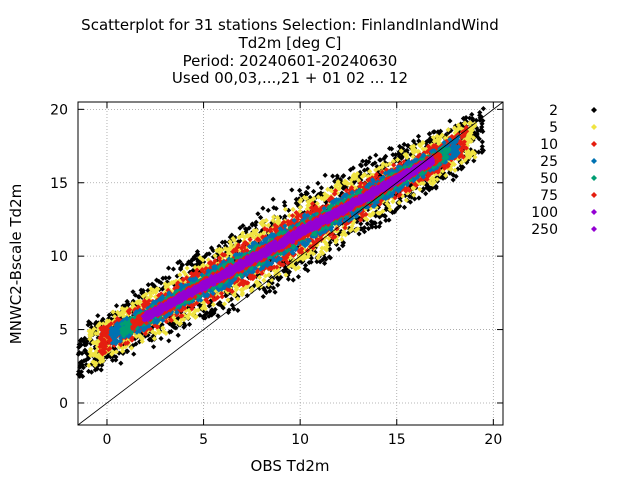  I want to click on title-line-4: Used 00,03,...,21 + 01 02 ... 12, so click(290, 78).